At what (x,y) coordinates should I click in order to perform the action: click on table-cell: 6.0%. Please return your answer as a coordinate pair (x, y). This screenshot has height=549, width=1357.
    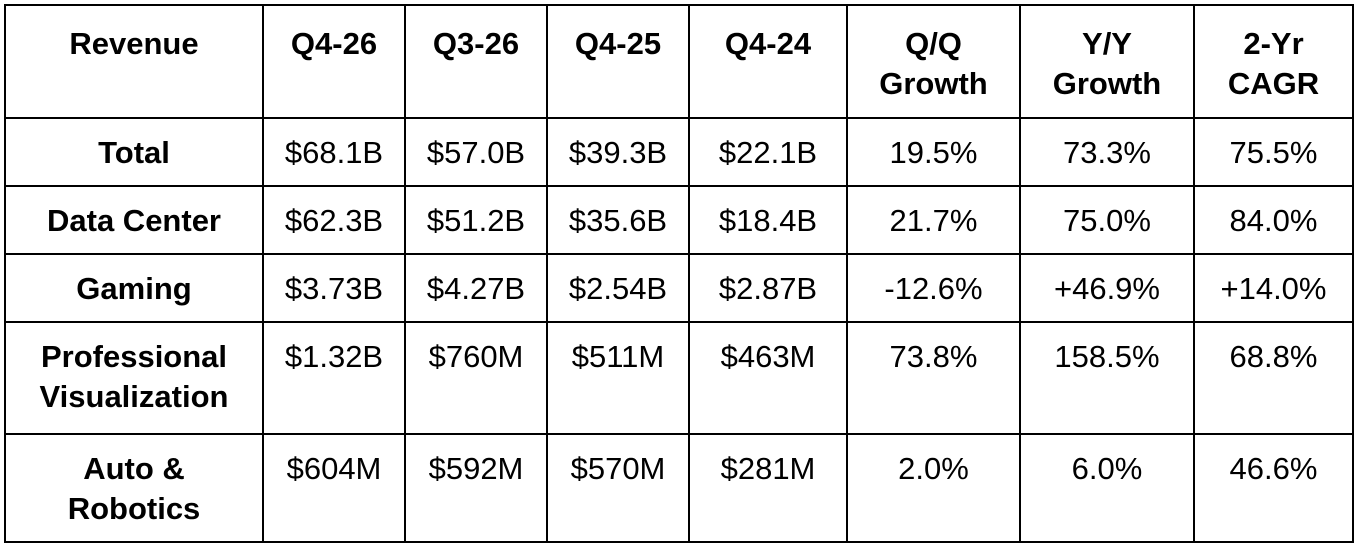
    Looking at the image, I should click on (1107, 488).